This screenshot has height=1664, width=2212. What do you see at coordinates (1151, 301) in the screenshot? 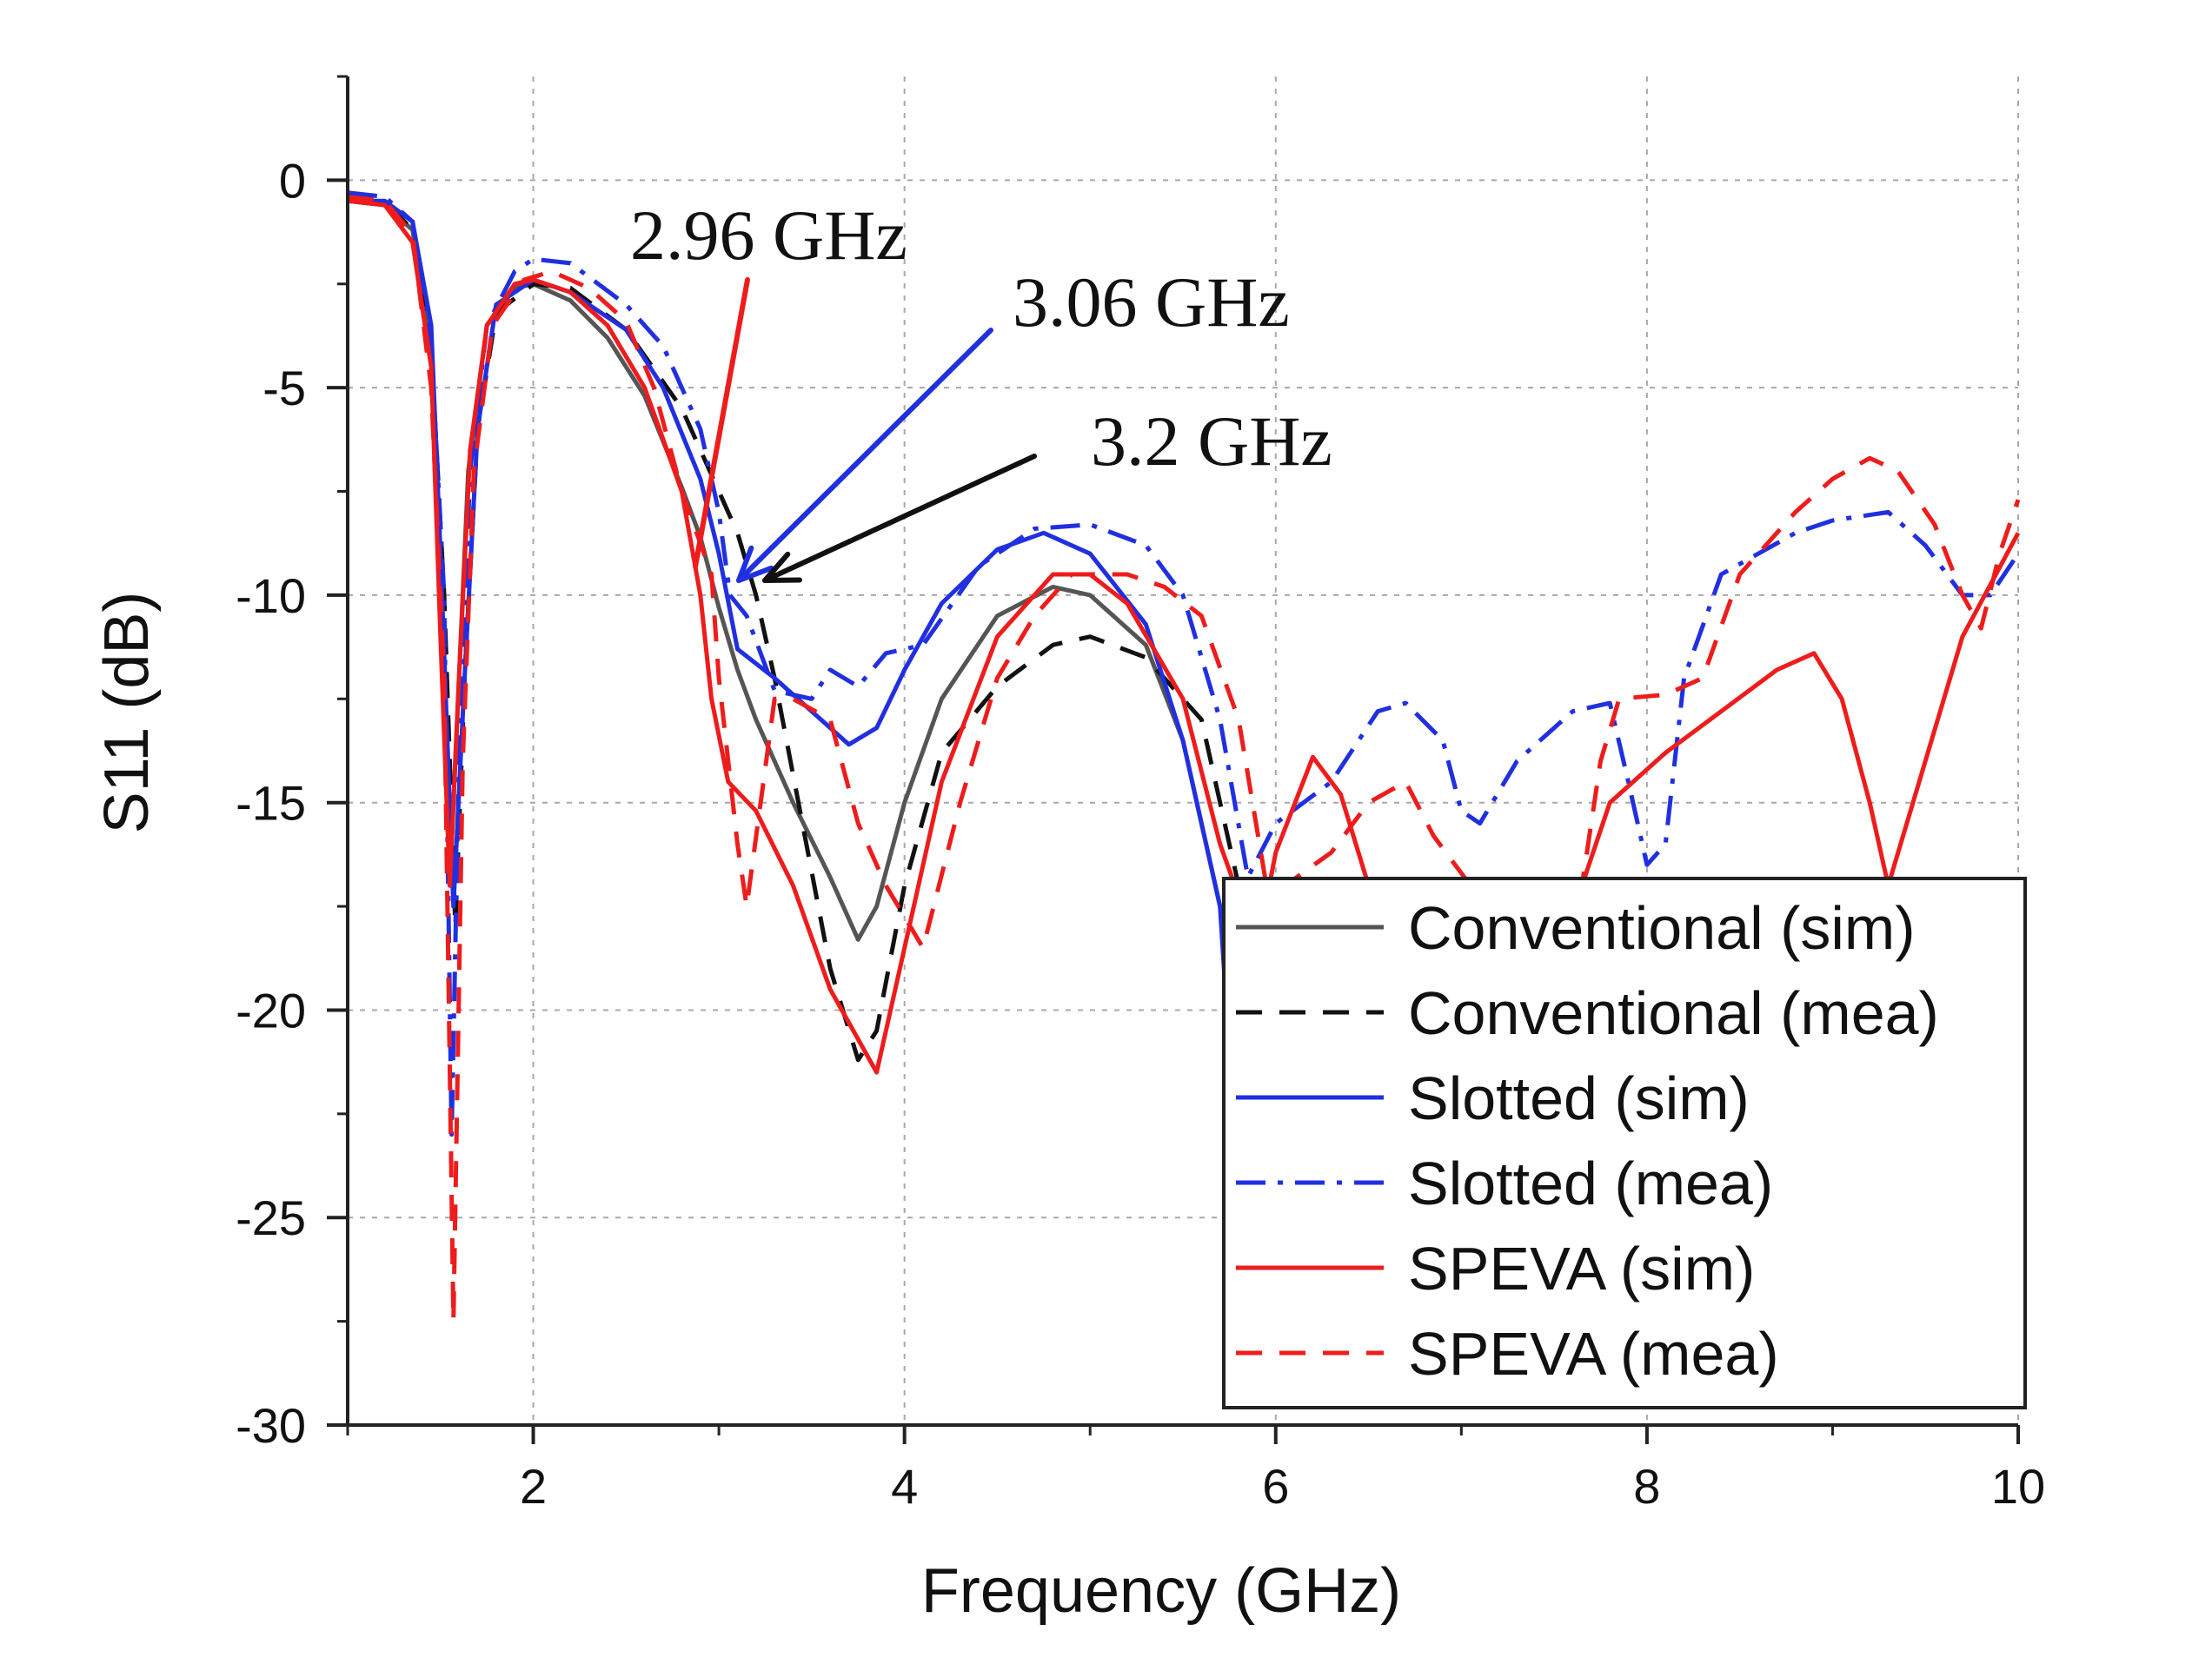
I see `annotation-label-2: 3.06 GHz` at bounding box center [1151, 301].